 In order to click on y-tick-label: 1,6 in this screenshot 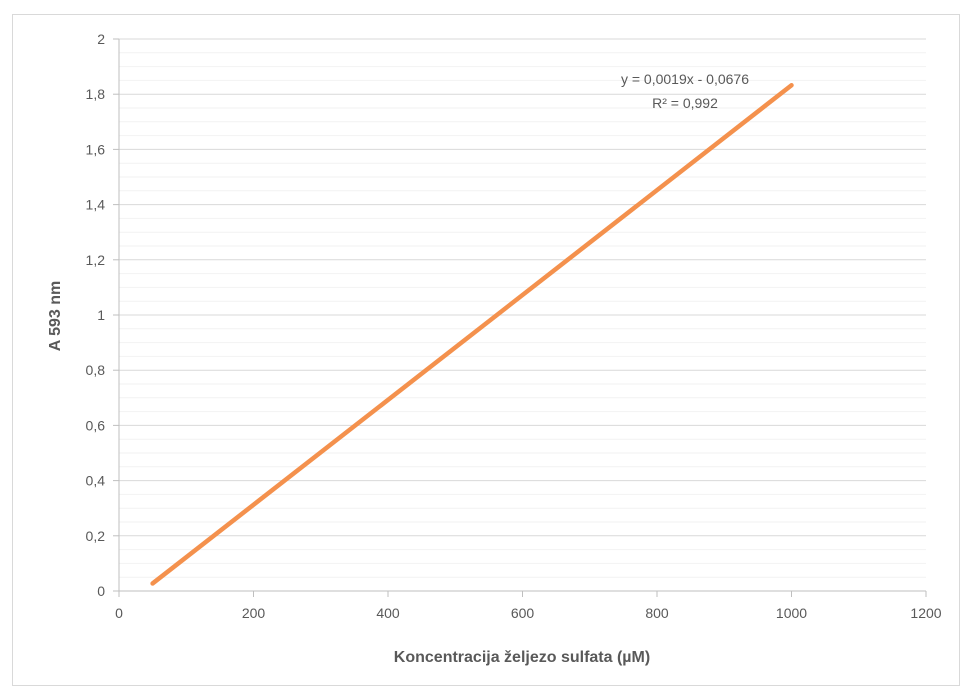, I will do `click(96, 149)`.